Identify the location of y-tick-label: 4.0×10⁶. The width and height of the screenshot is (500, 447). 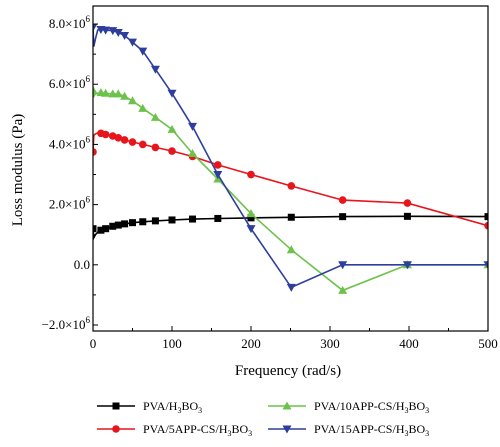
(70, 142).